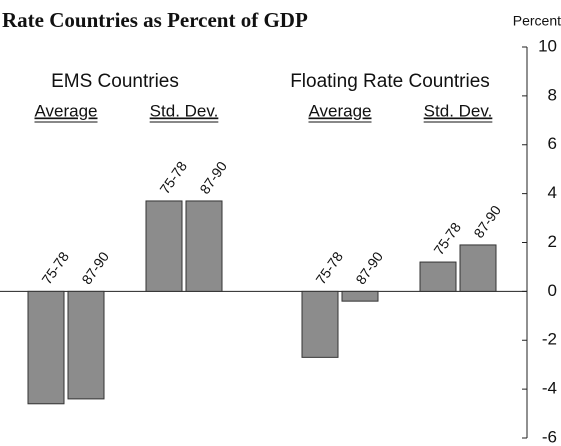 The image size is (561, 446). What do you see at coordinates (115, 81) in the screenshot?
I see `group-label: EMS Countries` at bounding box center [115, 81].